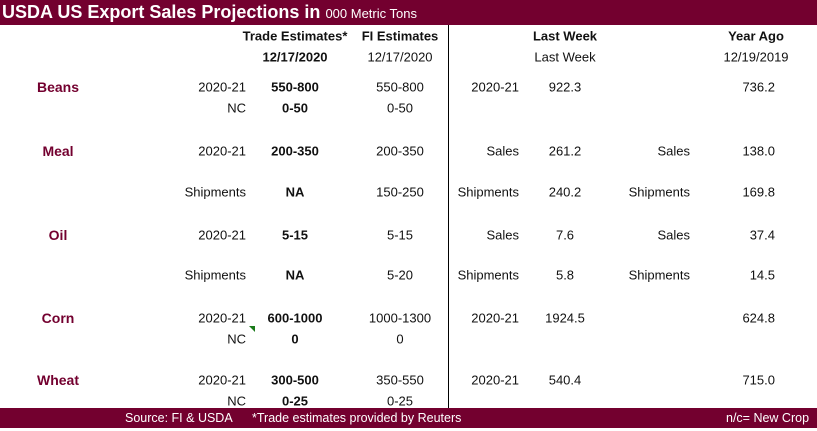 This screenshot has height=431, width=817. Describe the element at coordinates (400, 108) in the screenshot. I see `fi-estimate: 0-50` at that location.